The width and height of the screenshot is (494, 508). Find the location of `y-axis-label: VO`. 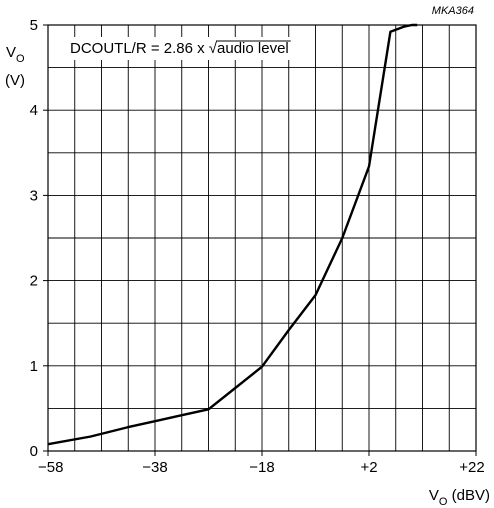

y-axis-label: VO is located at coordinates (15, 54).